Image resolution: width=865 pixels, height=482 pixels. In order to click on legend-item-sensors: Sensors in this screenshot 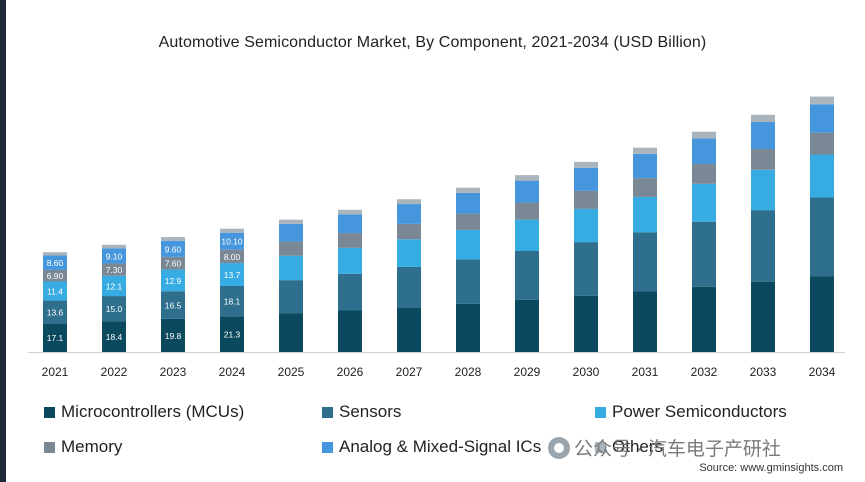, I will do `click(361, 412)`.